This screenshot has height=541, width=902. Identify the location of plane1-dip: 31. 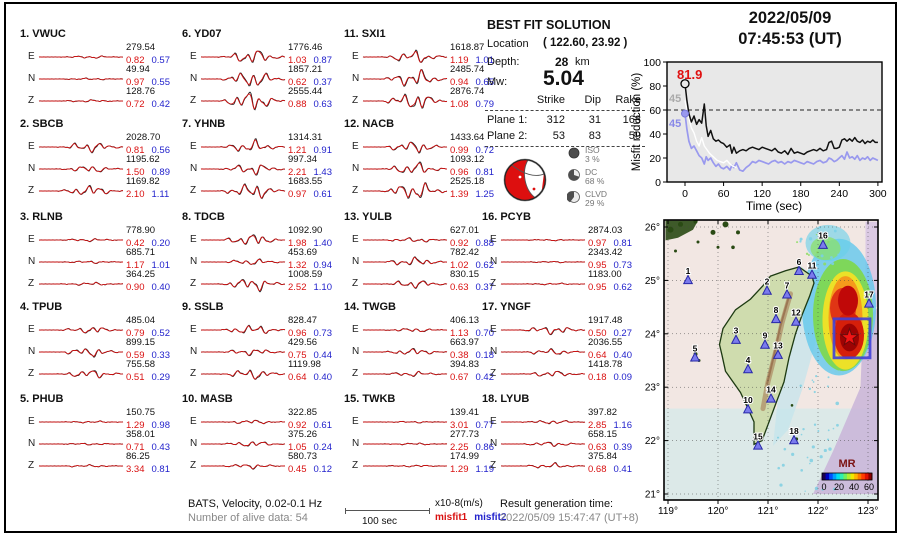
(594, 120).